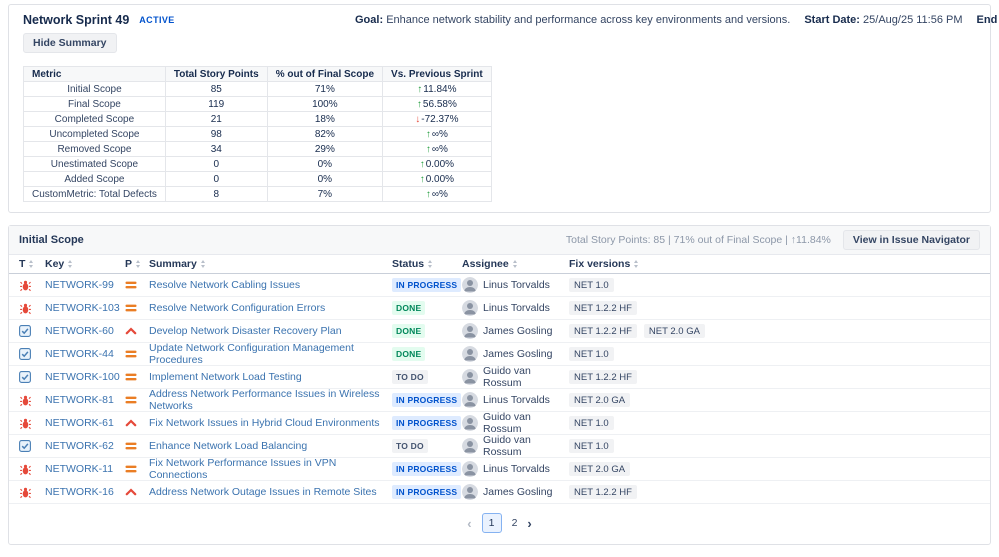 The height and width of the screenshot is (557, 999). What do you see at coordinates (529, 523) in the screenshot?
I see `pagination-next-icon: ›` at bounding box center [529, 523].